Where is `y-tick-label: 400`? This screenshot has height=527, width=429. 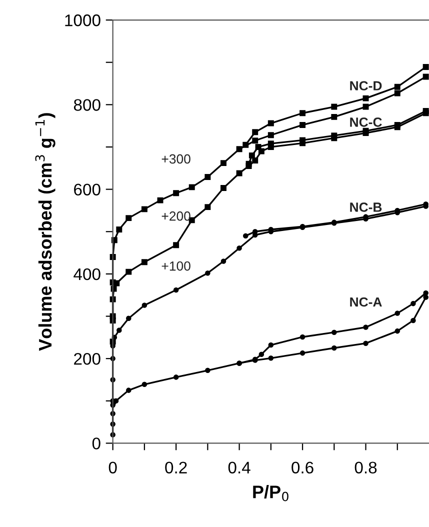 y-tick-label: 400 is located at coordinates (87, 274).